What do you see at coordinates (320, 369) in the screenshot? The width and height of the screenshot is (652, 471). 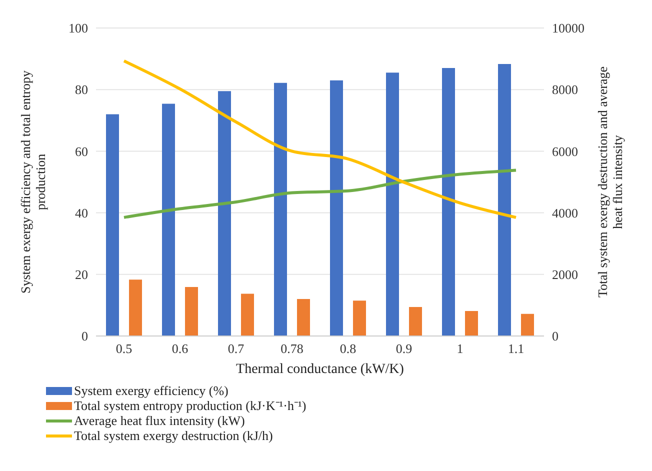 I see `x-axis-title: Thermal conductance (kW/K)` at bounding box center [320, 369].